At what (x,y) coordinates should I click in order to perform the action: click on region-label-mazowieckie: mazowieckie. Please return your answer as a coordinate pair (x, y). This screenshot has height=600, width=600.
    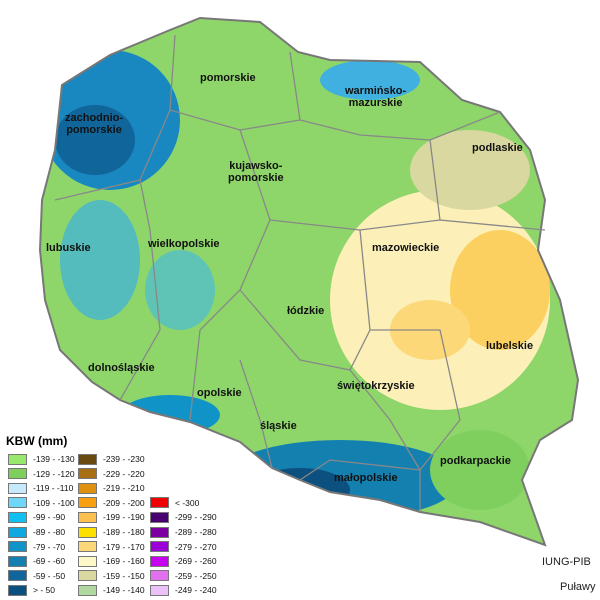
    Looking at the image, I should click on (406, 248).